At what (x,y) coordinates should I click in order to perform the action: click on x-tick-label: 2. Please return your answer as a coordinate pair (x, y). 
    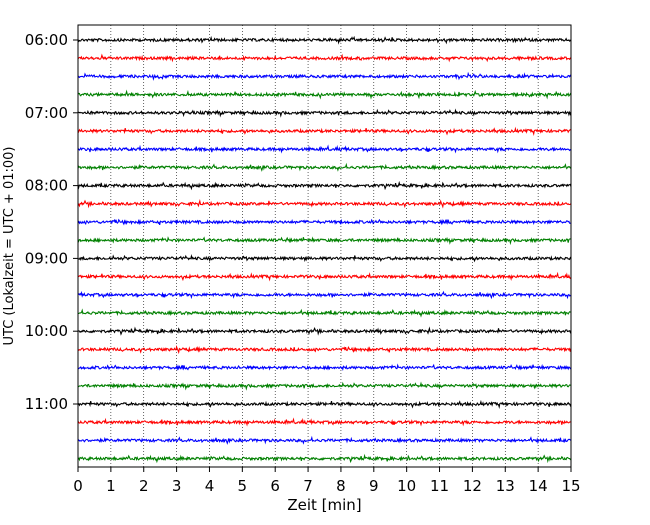
    Looking at the image, I should click on (144, 486).